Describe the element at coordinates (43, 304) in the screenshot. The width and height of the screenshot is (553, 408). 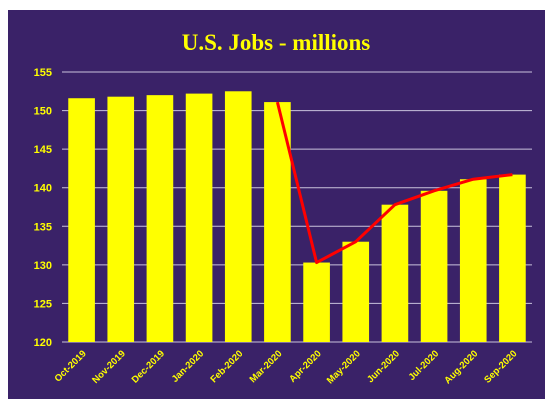
I see `y-tick-125: 125` at that location.